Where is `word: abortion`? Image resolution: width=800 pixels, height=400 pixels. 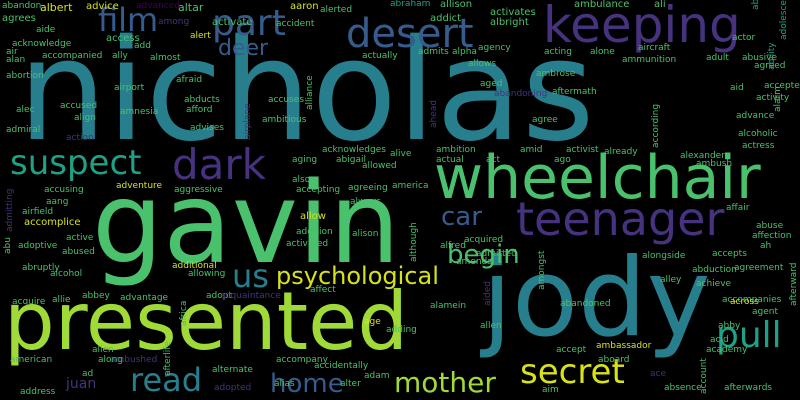
word: abortion is located at coordinates (25, 76).